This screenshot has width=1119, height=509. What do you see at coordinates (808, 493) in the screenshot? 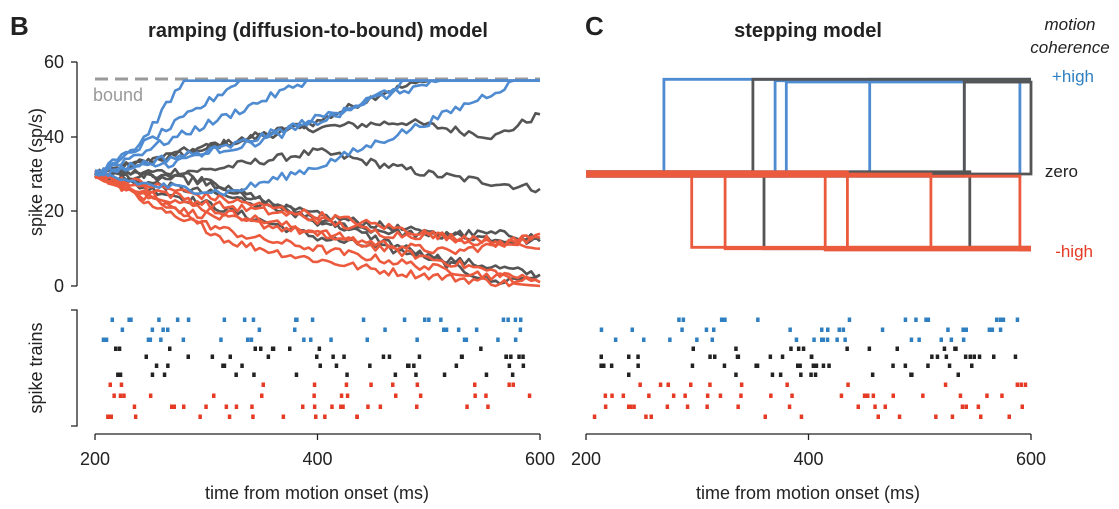
I see `panel-c-xlabel: time from motion onset (ms)` at bounding box center [808, 493].